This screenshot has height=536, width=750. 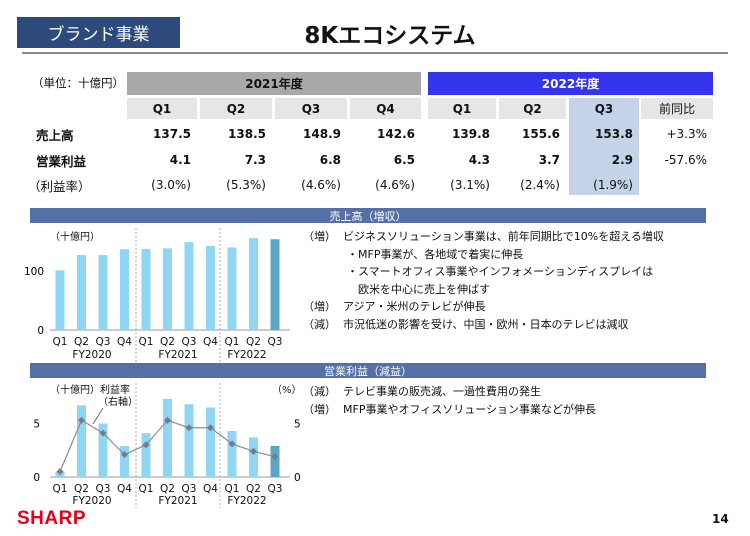 I want to click on note-tag: （増）, so click(x=319, y=306).